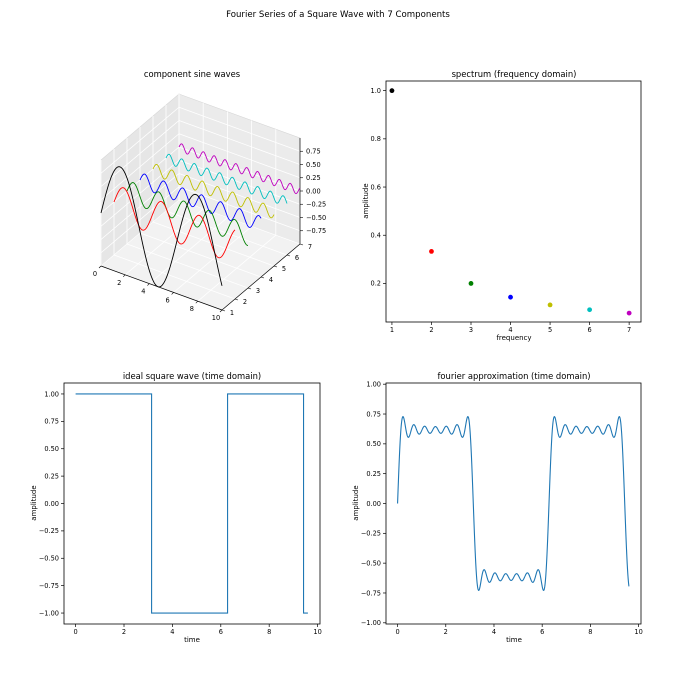 Image resolution: width=676 pixels, height=676 pixels. What do you see at coordinates (271, 280) in the screenshot?
I see `y-tick-label: 4` at bounding box center [271, 280].